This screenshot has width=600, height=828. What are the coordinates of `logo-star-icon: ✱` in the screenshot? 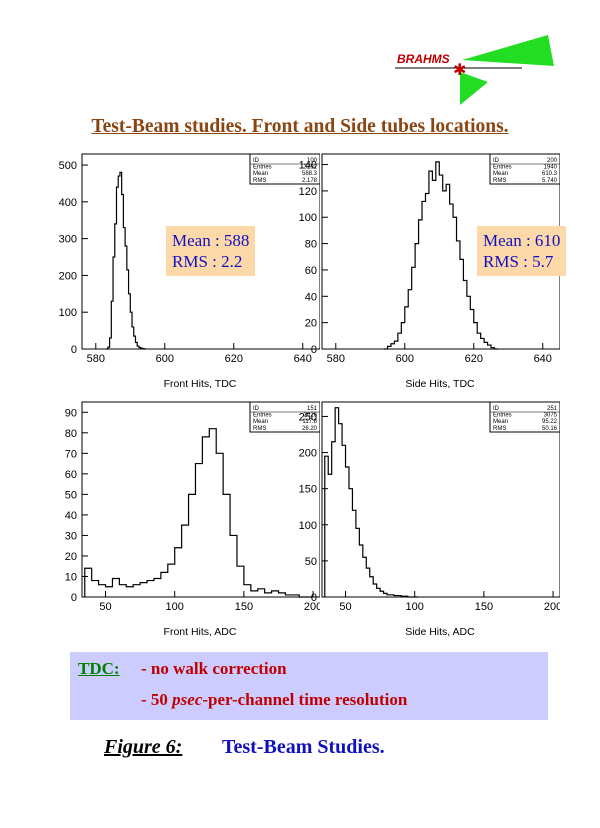 It's located at (459, 69).